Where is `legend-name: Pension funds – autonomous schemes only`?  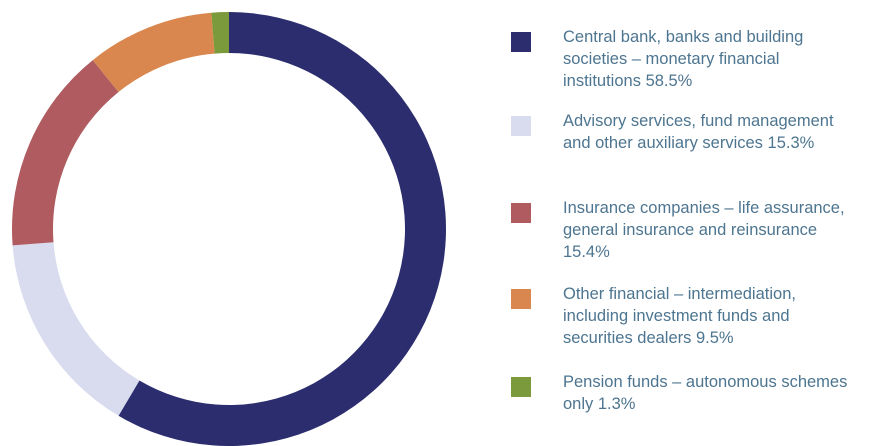 legend-name: Pension funds – autonomous schemes only is located at coordinates (705, 393).